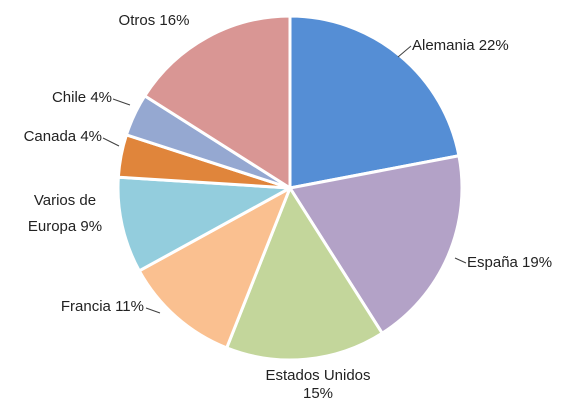 This screenshot has width=561, height=403. Describe the element at coordinates (62, 213) in the screenshot. I see `label-category: Varios de Europa` at that location.